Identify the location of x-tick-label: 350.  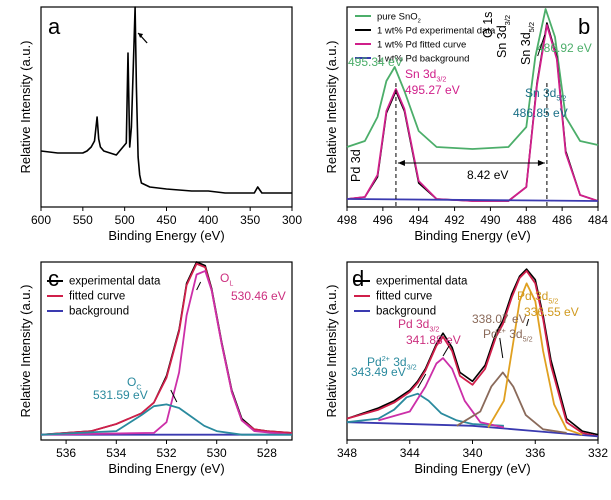
(250, 220).